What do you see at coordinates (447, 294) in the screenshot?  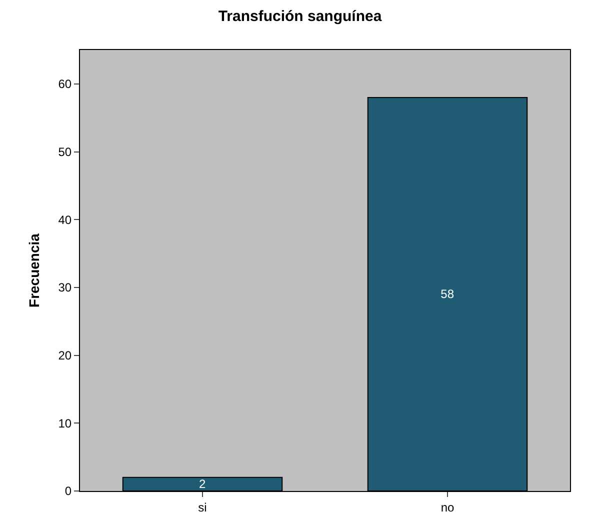 I see `data-label: 58` at bounding box center [447, 294].